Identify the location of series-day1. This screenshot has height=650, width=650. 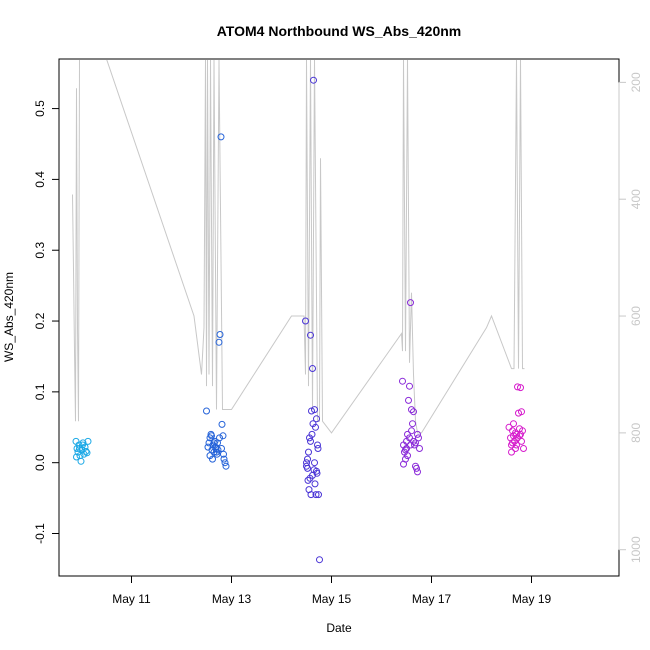
(82, 451).